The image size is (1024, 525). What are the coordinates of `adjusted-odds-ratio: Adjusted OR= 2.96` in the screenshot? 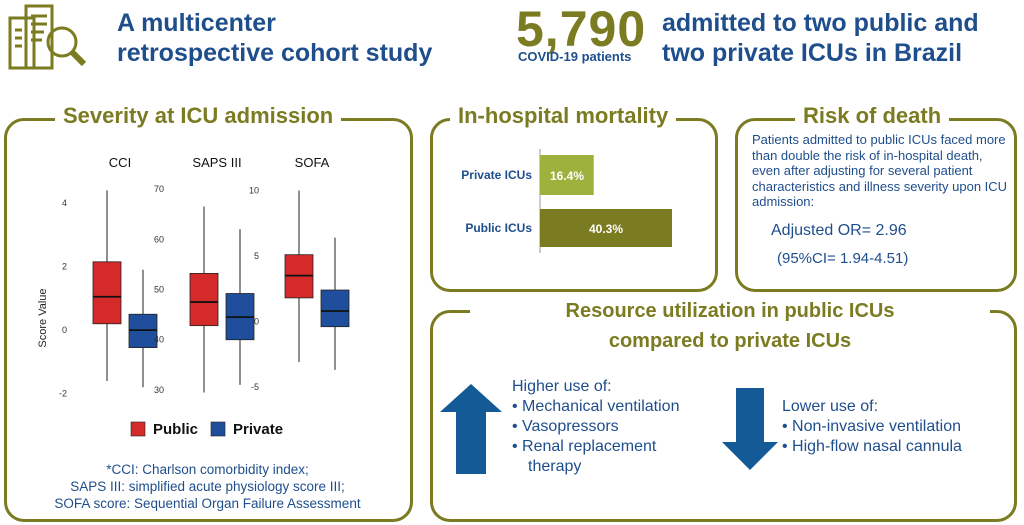 It's located at (839, 230).